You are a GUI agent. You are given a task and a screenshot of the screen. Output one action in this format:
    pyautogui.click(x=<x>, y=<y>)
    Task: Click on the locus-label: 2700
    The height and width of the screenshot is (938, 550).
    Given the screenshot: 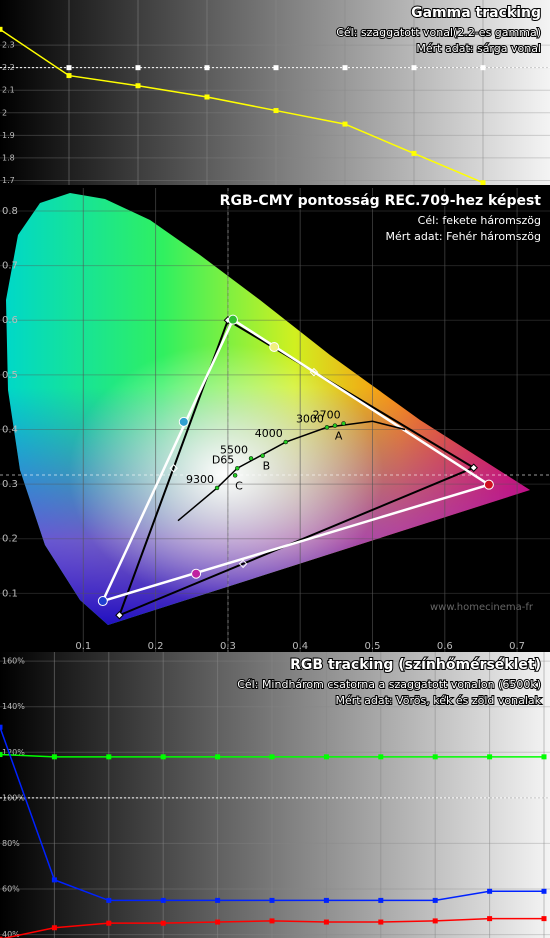 What is the action you would take?
    pyautogui.click(x=327, y=414)
    